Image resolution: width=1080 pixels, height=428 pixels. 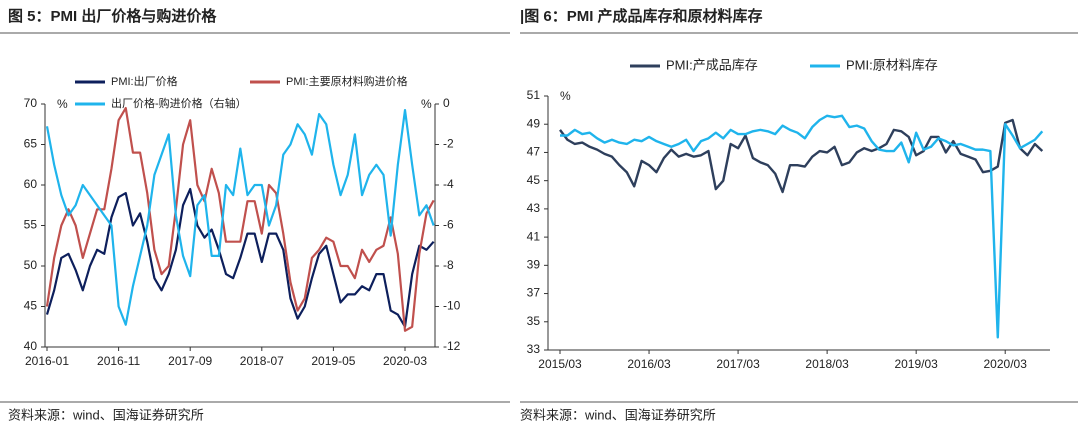 What do you see at coordinates (446, 103) in the screenshot?
I see `y2-tick-label: 0` at bounding box center [446, 103].